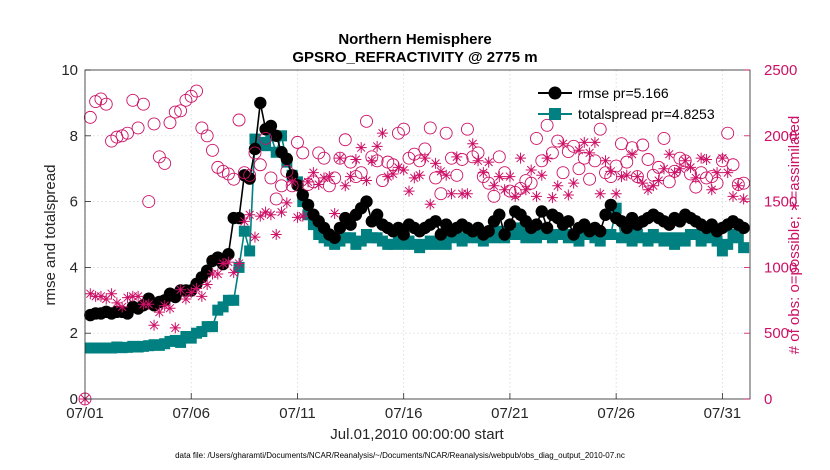 Image resolution: width=830 pixels, height=470 pixels. Describe the element at coordinates (555, 114) in the screenshot. I see `legend-spread-marker` at that location.